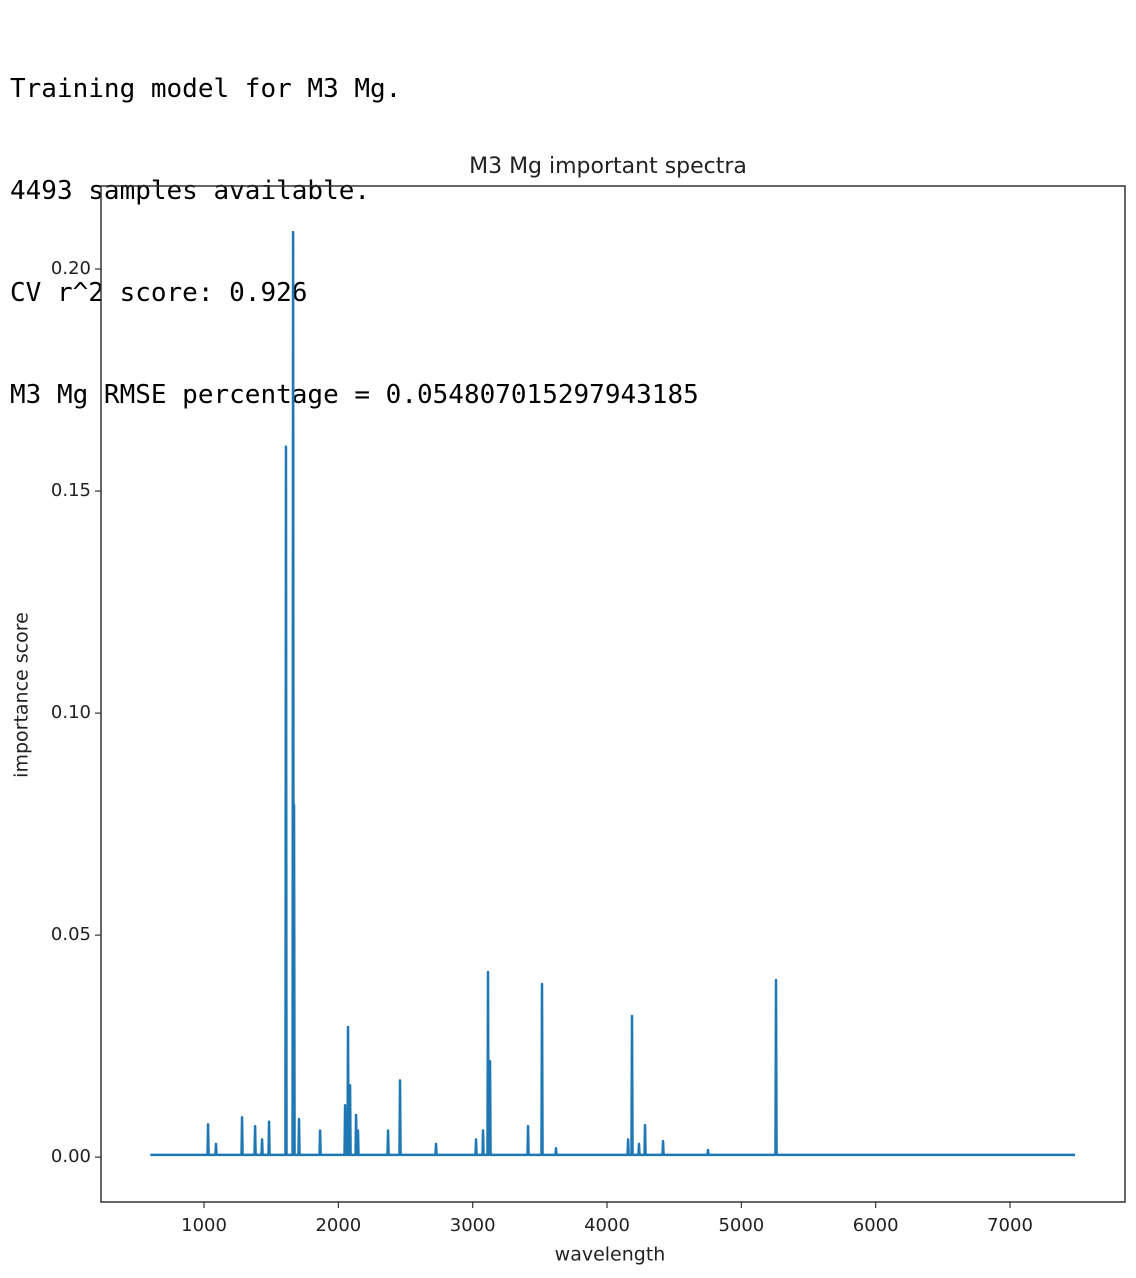 The image size is (1136, 1278). What do you see at coordinates (473, 1225) in the screenshot?
I see `x-tick-label: 3000` at bounding box center [473, 1225].